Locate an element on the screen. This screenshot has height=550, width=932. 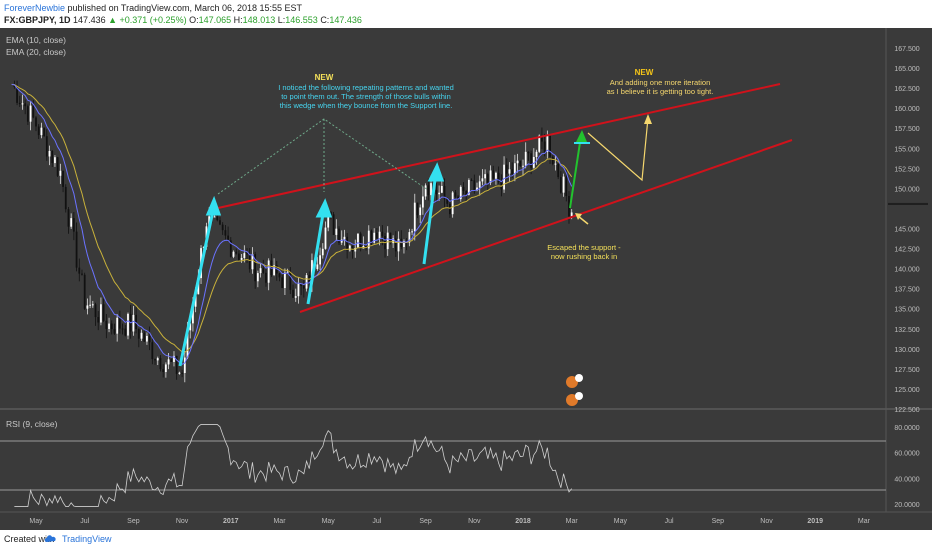
close-label: C: is located at coordinates (325, 20).